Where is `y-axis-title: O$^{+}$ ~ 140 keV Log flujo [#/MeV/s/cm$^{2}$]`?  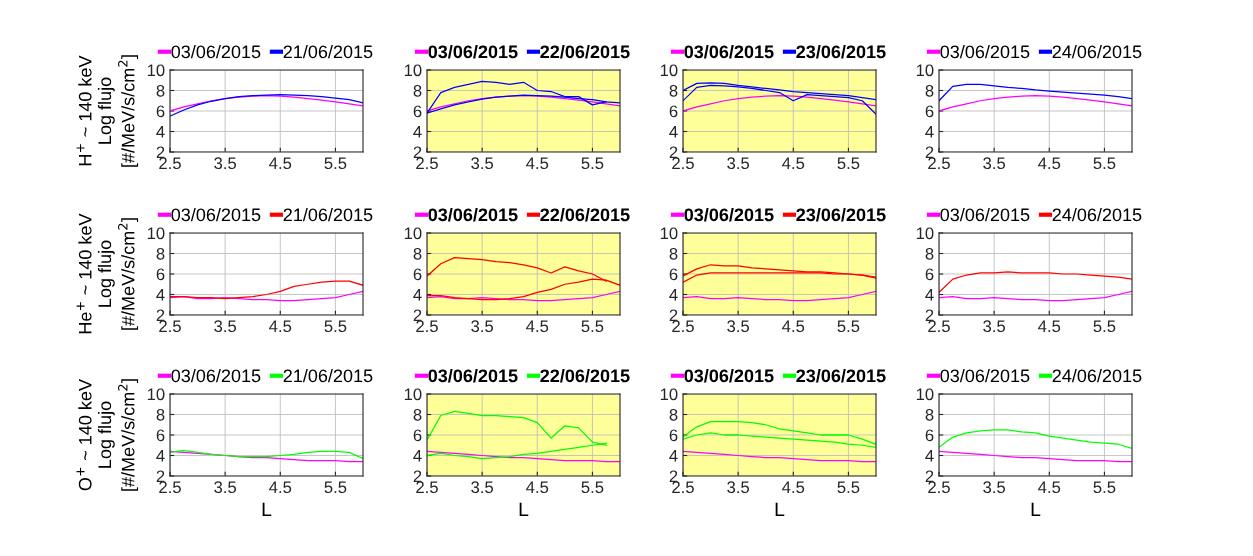
y-axis-title: O$^{+}$ ~ 140 keV Log flujo [#/MeV/s/cm$^{2}$] is located at coordinates (107, 435).